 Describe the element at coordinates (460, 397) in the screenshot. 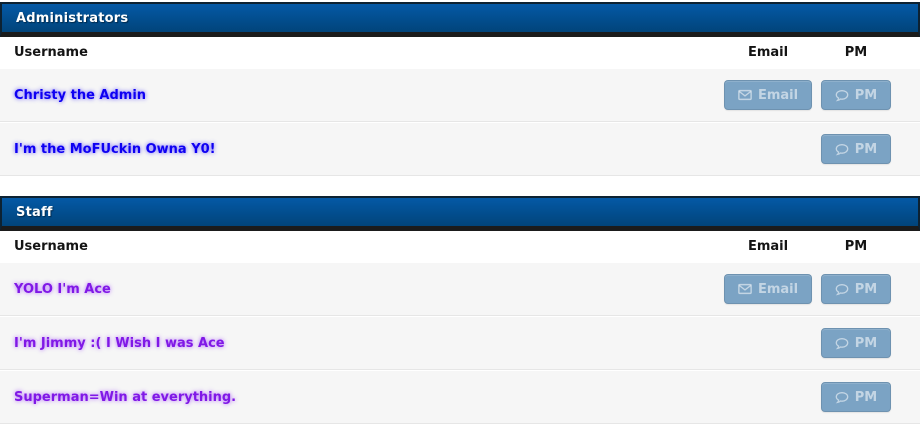

I see `table-row: Superman=Win at everything. PM` at that location.